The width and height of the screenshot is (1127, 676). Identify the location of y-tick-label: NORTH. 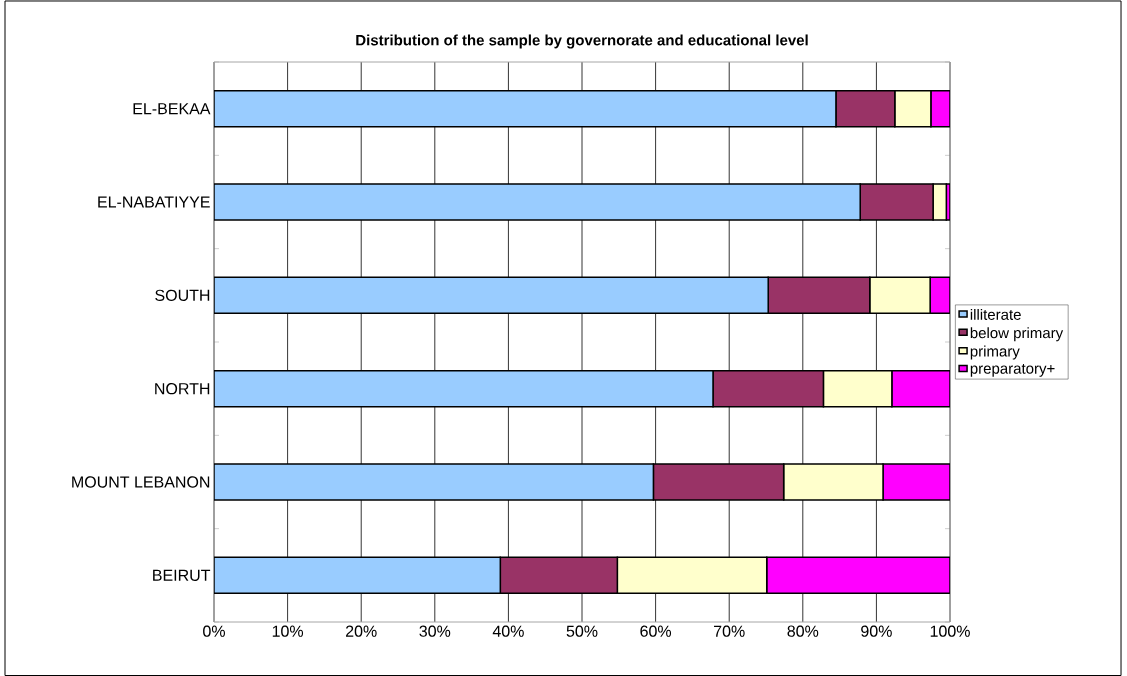
(182, 389).